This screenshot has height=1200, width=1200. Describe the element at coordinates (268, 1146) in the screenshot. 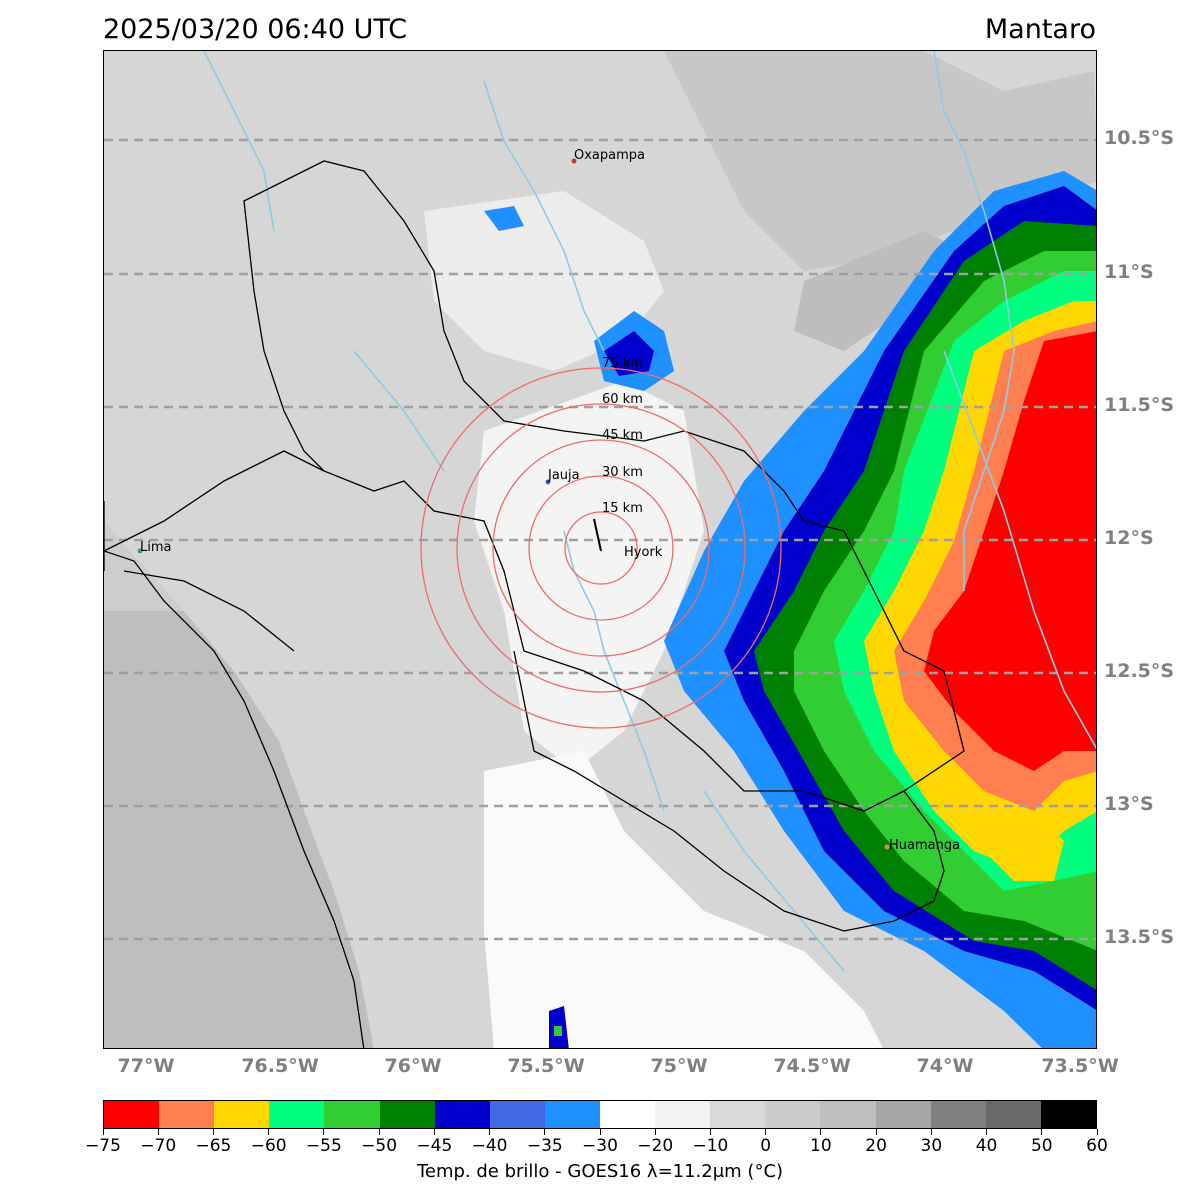

I see `colorbar-tick-label: −60` at that location.